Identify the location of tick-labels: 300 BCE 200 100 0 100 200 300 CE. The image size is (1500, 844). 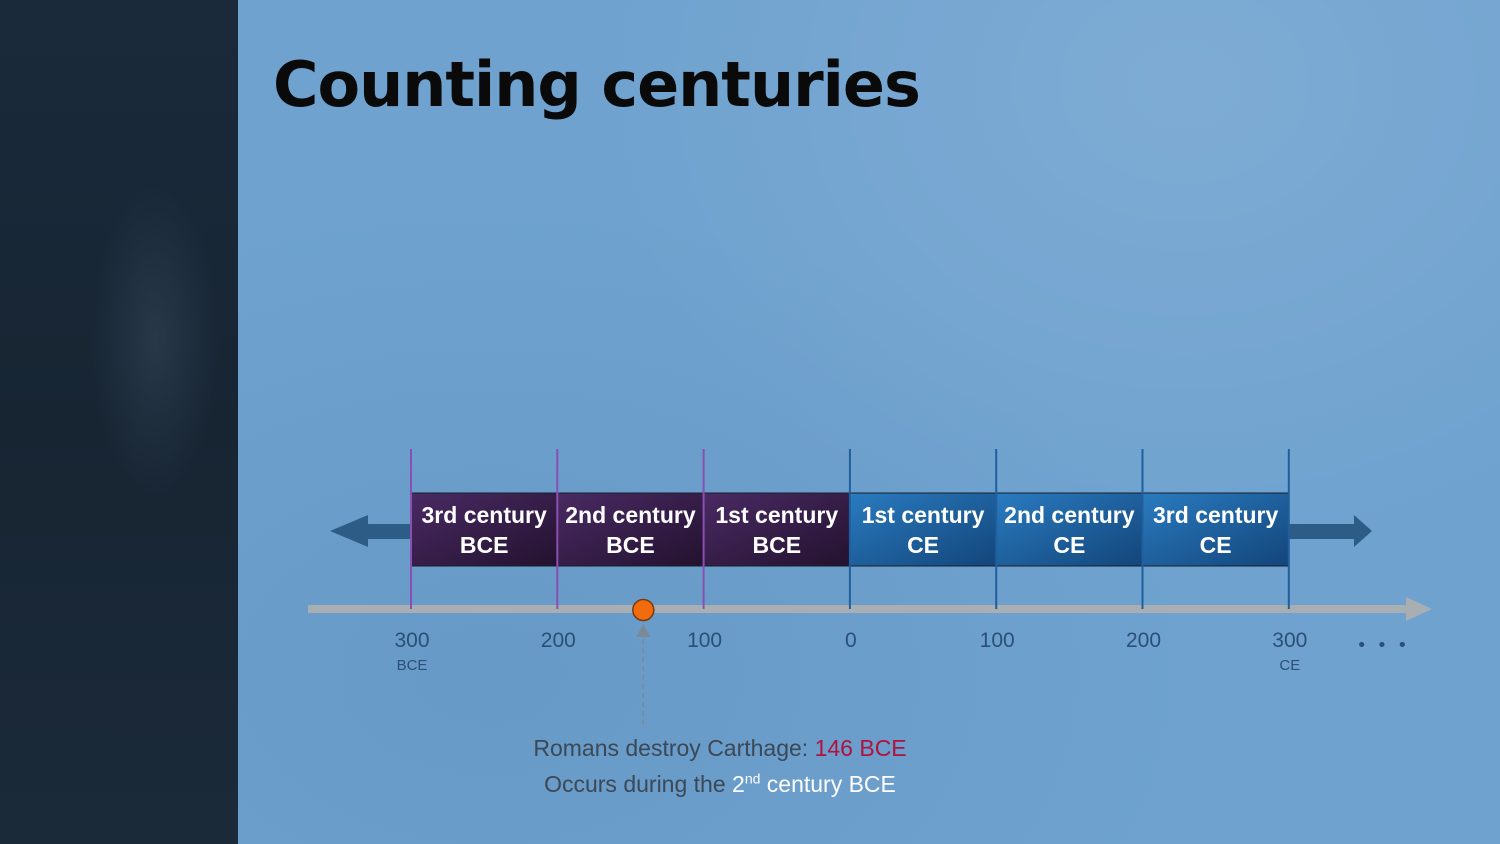
(850, 651).